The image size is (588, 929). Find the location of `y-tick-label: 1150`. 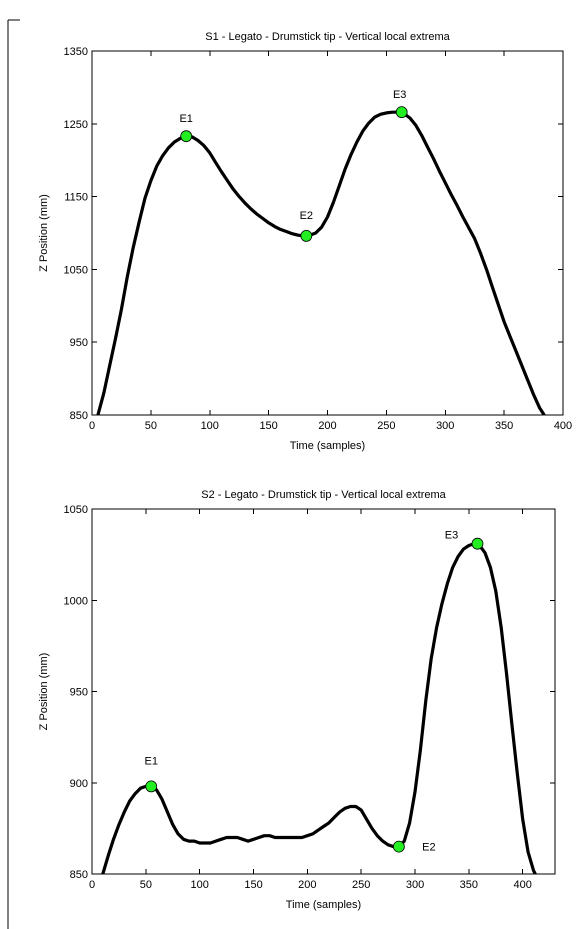

y-tick-label: 1150 is located at coordinates (76, 198).